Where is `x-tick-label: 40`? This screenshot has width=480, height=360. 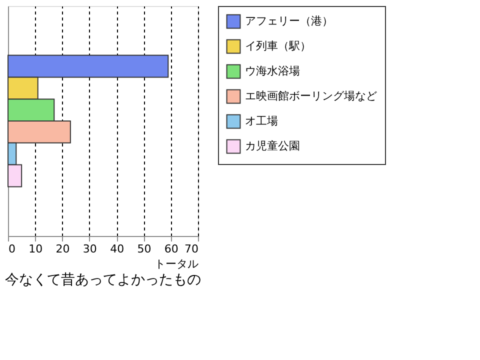
x-tick-label: 40 is located at coordinates (117, 249).